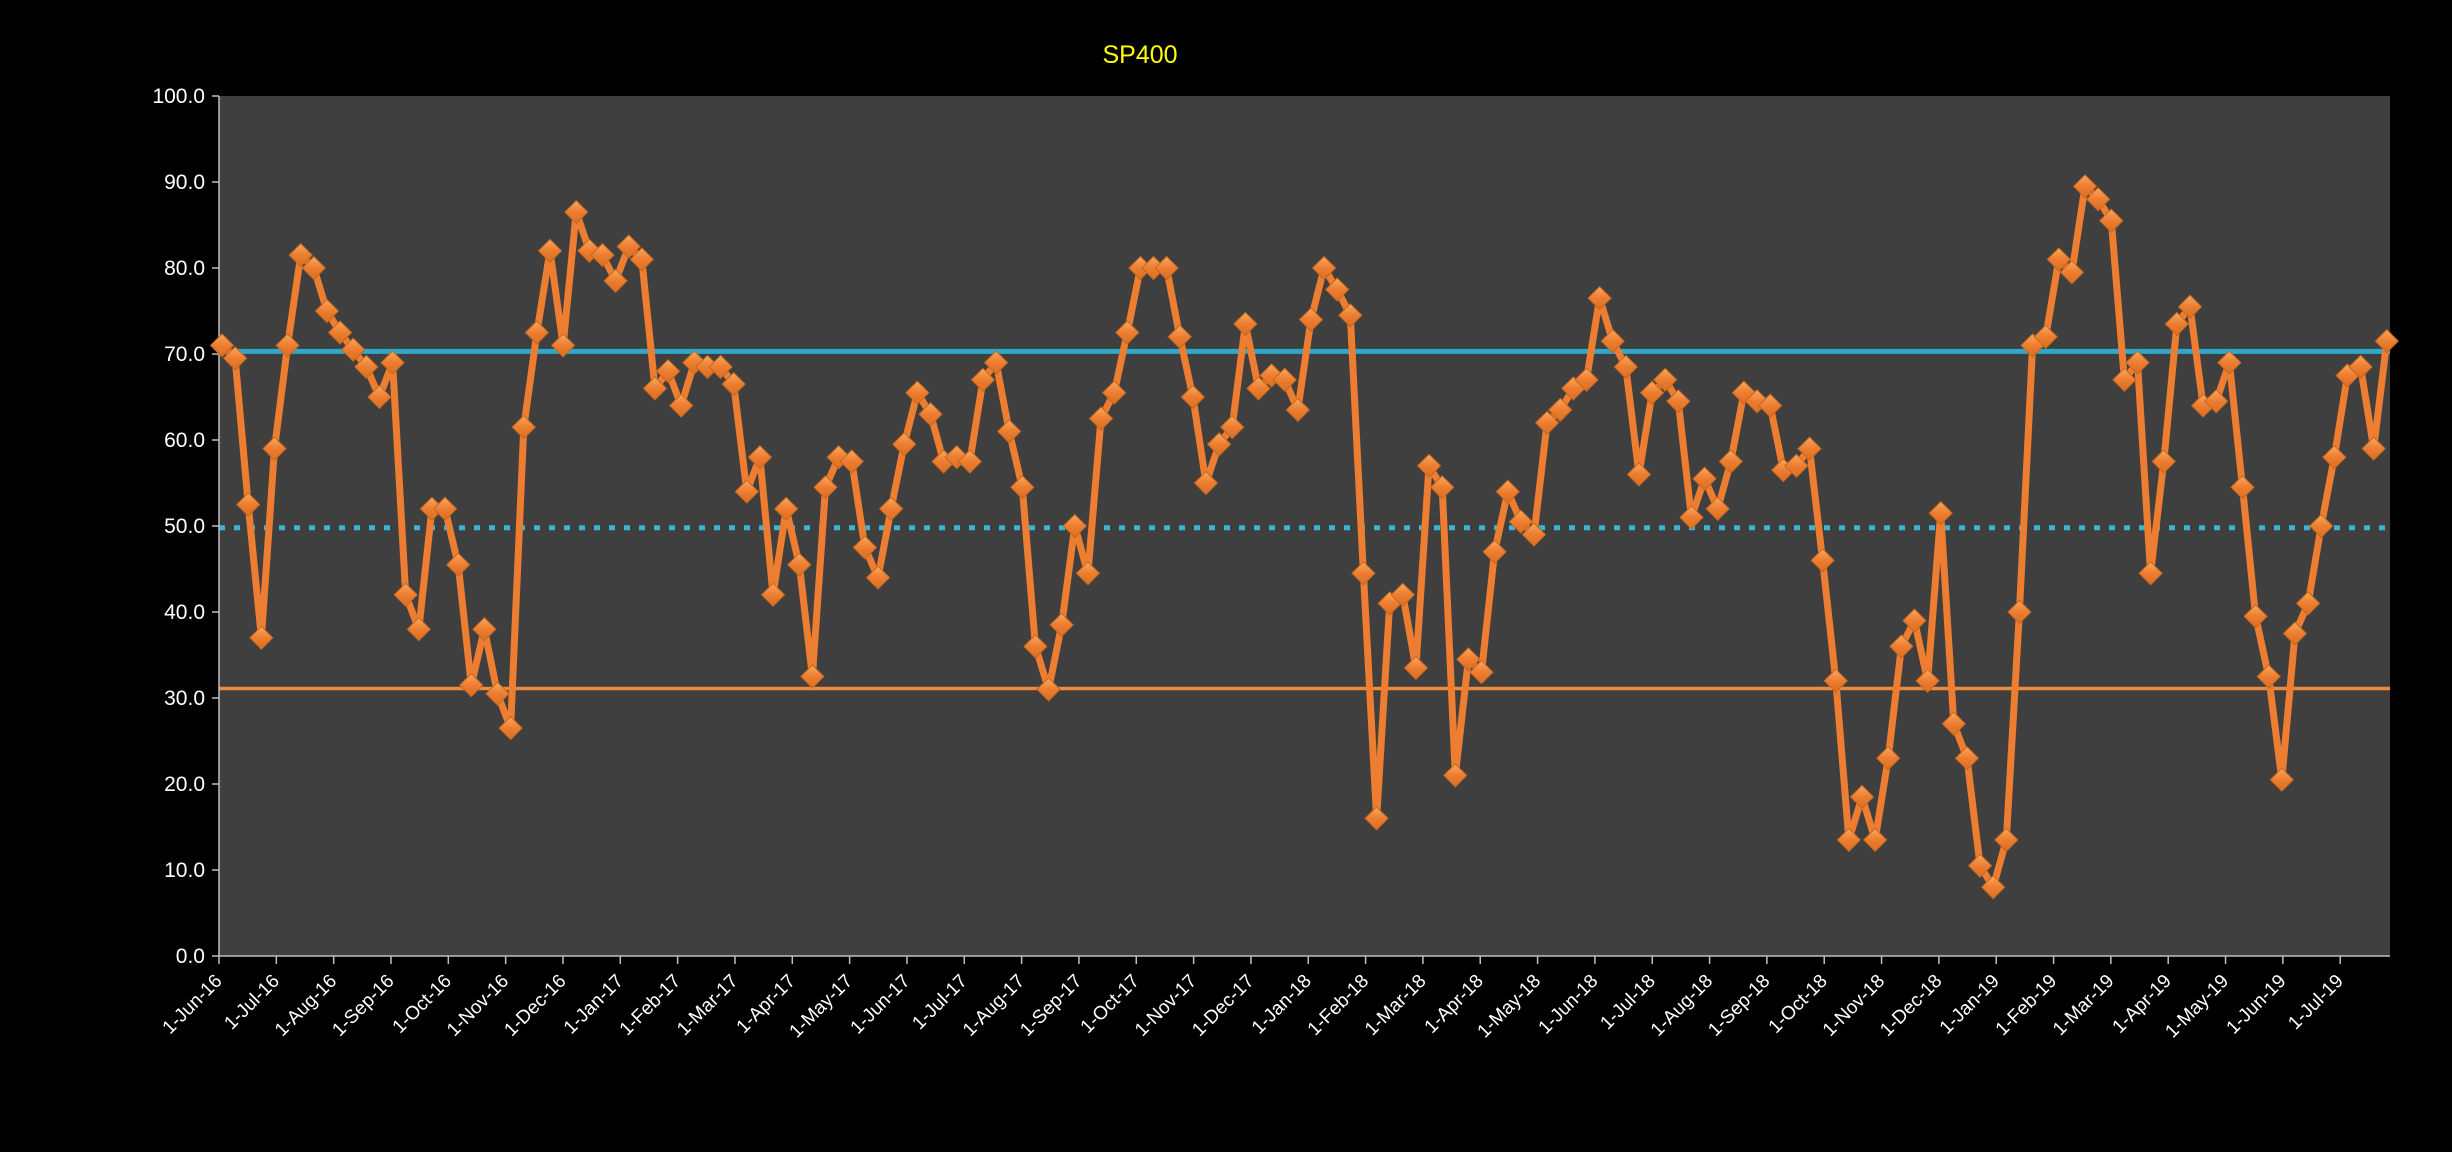 The height and width of the screenshot is (1152, 2452). Describe the element at coordinates (184, 526) in the screenshot. I see `y-tick-label: 50.0` at that location.